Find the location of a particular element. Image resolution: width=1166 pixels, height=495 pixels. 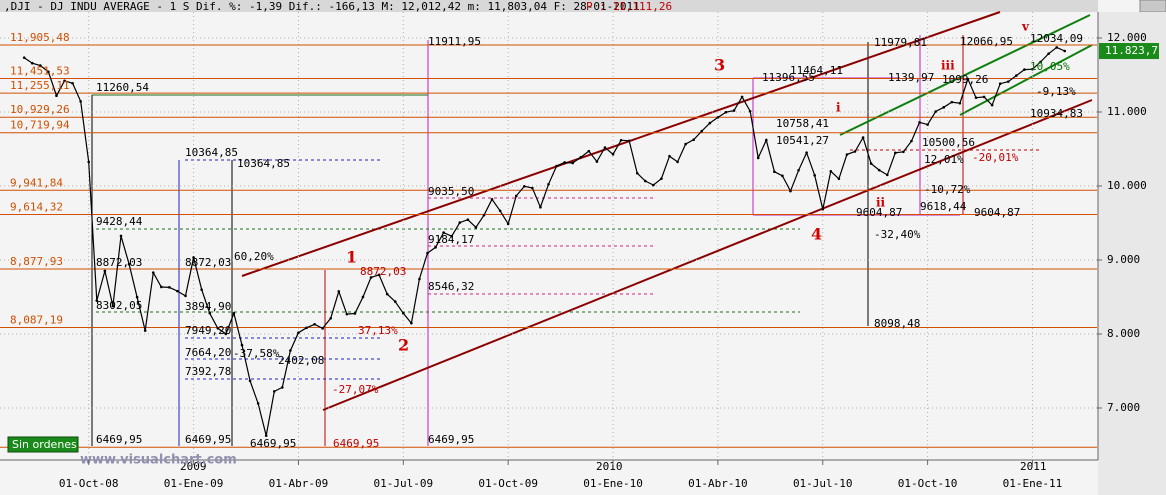

wave-label: 2 is located at coordinates (403, 345).